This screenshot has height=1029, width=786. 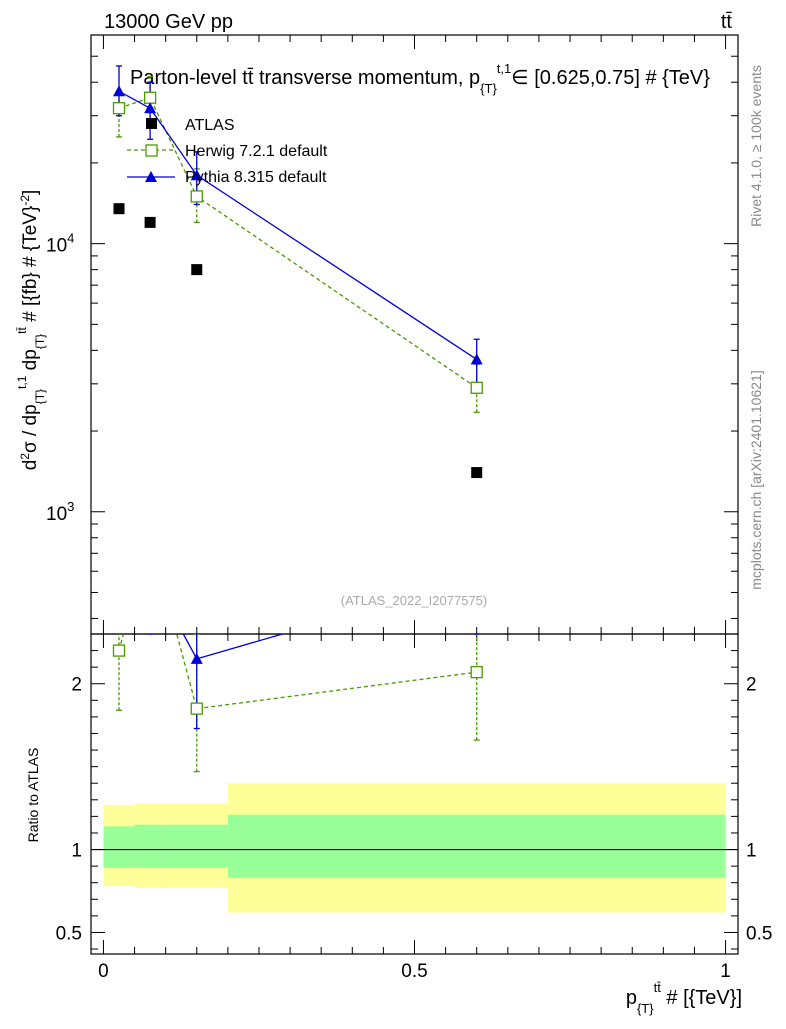 What do you see at coordinates (759, 933) in the screenshot?
I see `ratio-y-tick-label-right: 0.5` at bounding box center [759, 933].